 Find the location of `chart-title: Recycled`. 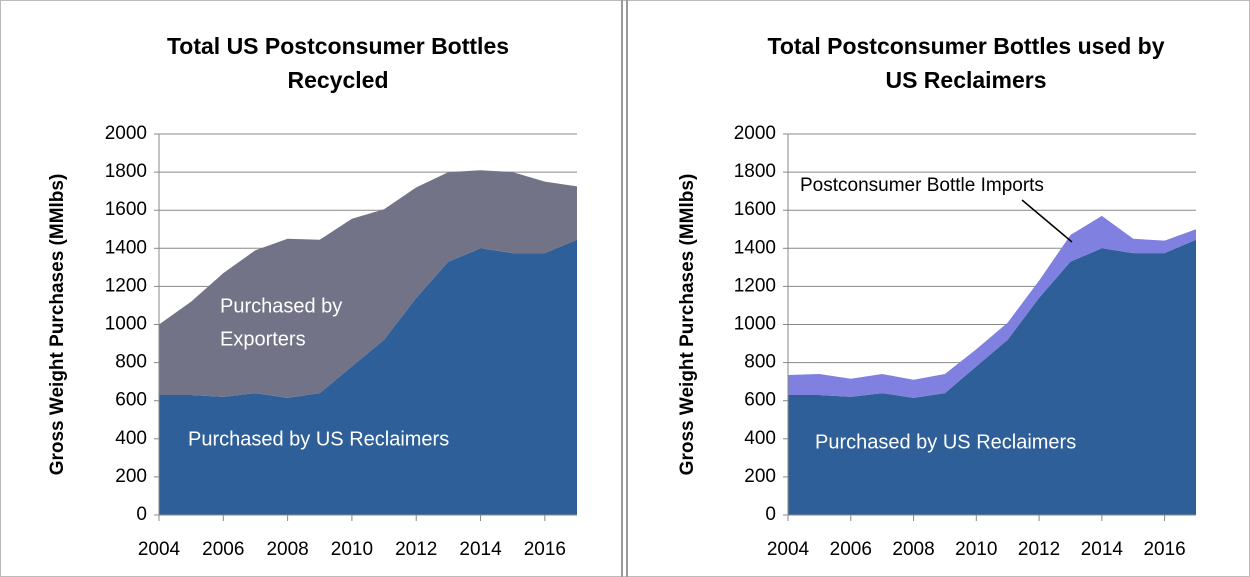

chart-title: Recycled is located at coordinates (337, 80).